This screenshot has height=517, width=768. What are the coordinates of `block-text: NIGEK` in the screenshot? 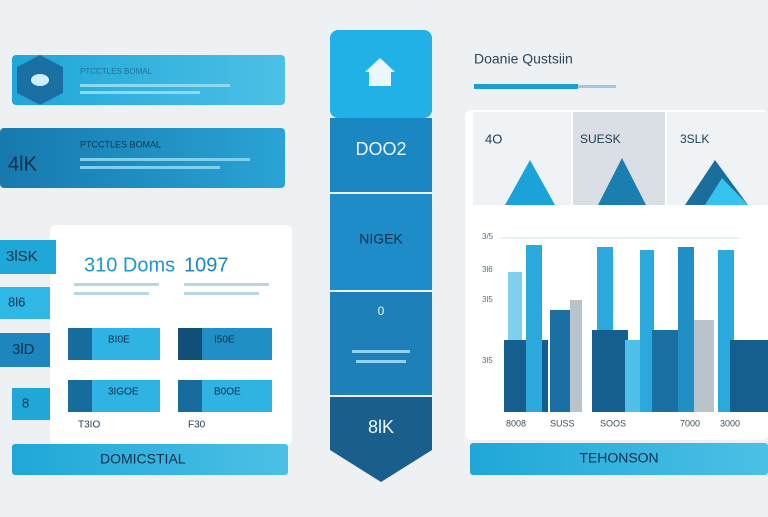 It's located at (381, 239).